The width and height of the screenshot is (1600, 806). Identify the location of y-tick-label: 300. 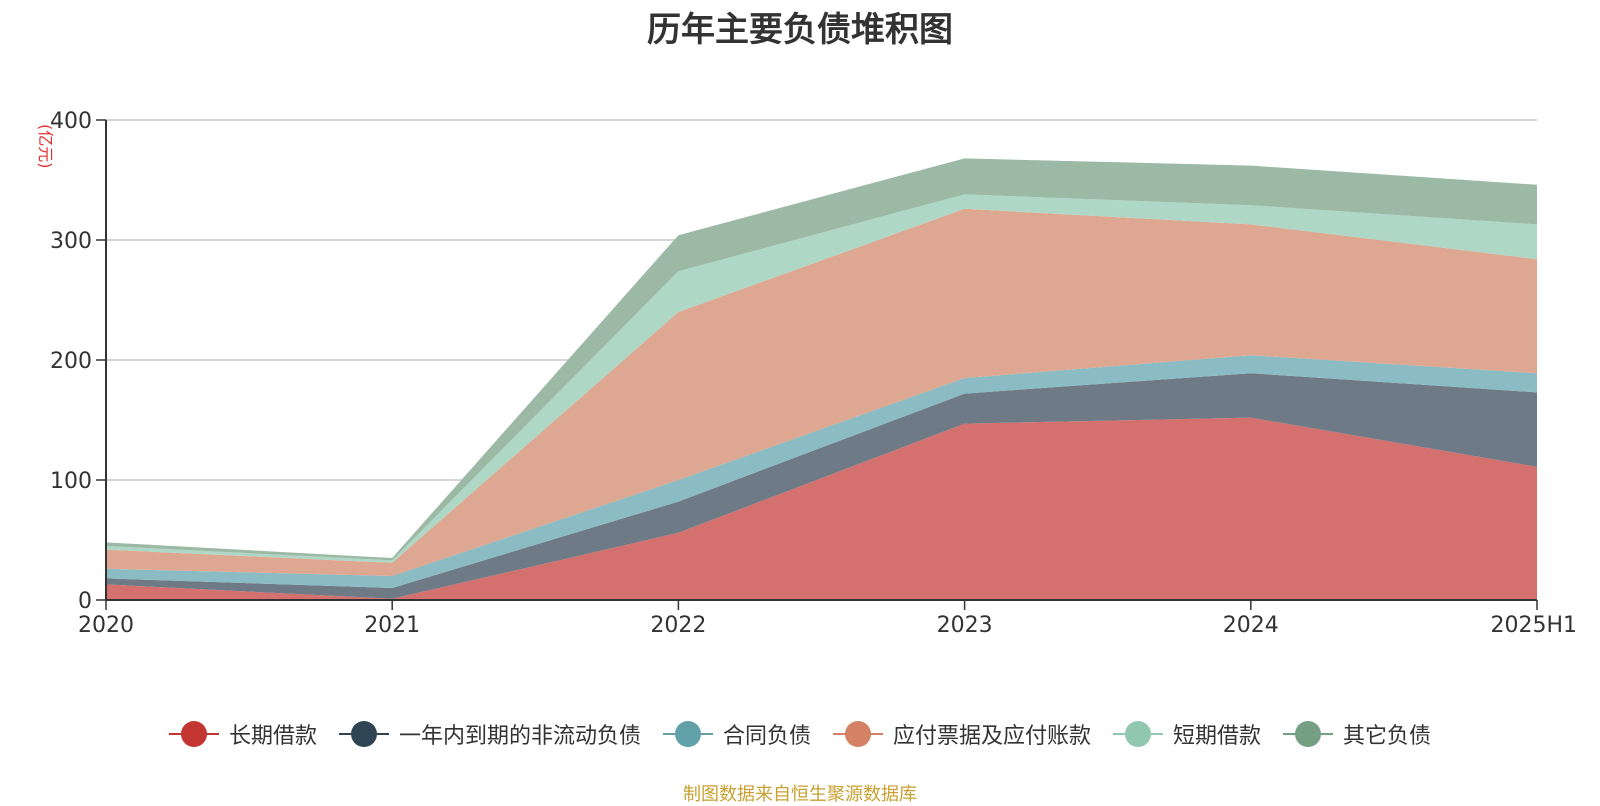
(71, 241).